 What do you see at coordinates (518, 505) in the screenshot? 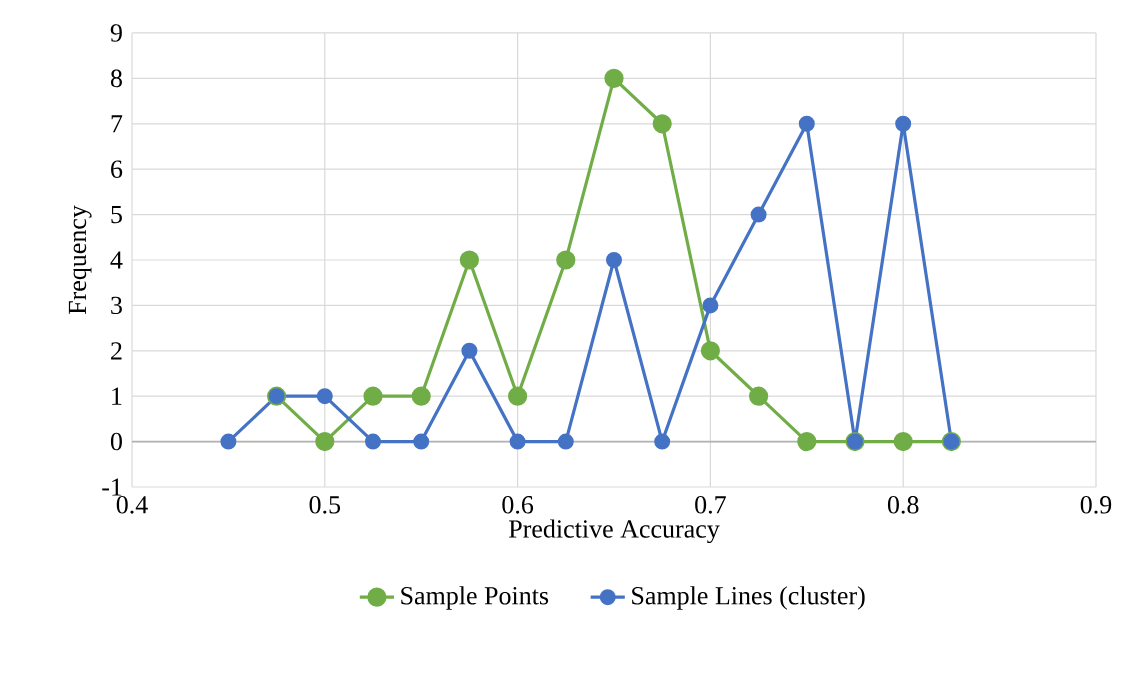
I see `x-tick-label: 0.6` at bounding box center [518, 505].